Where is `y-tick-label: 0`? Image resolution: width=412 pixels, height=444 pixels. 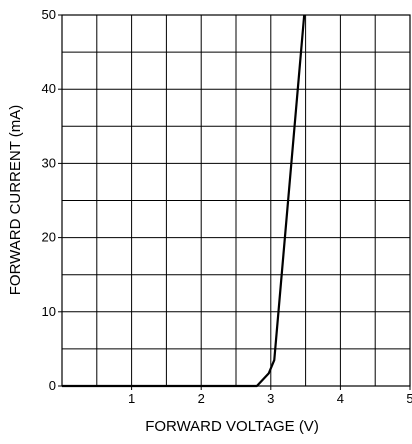 y-tick-label: 0 is located at coordinates (52, 385).